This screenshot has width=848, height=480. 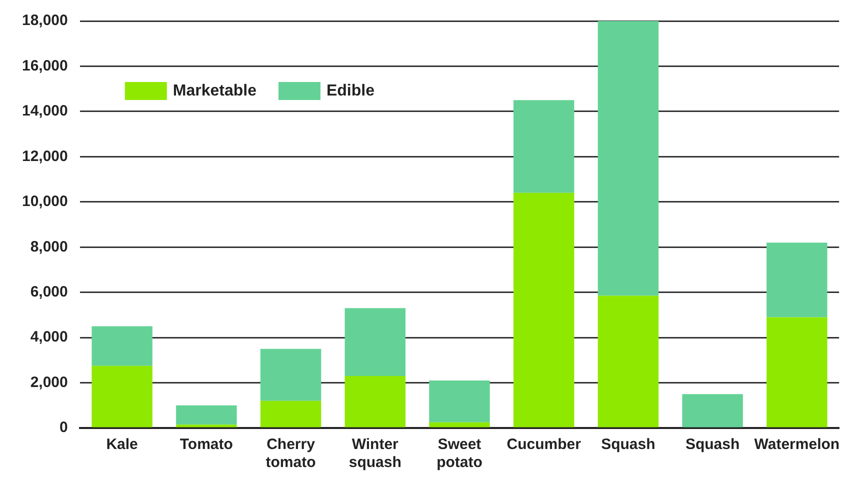 I want to click on legend-label: Edible, so click(x=350, y=91).